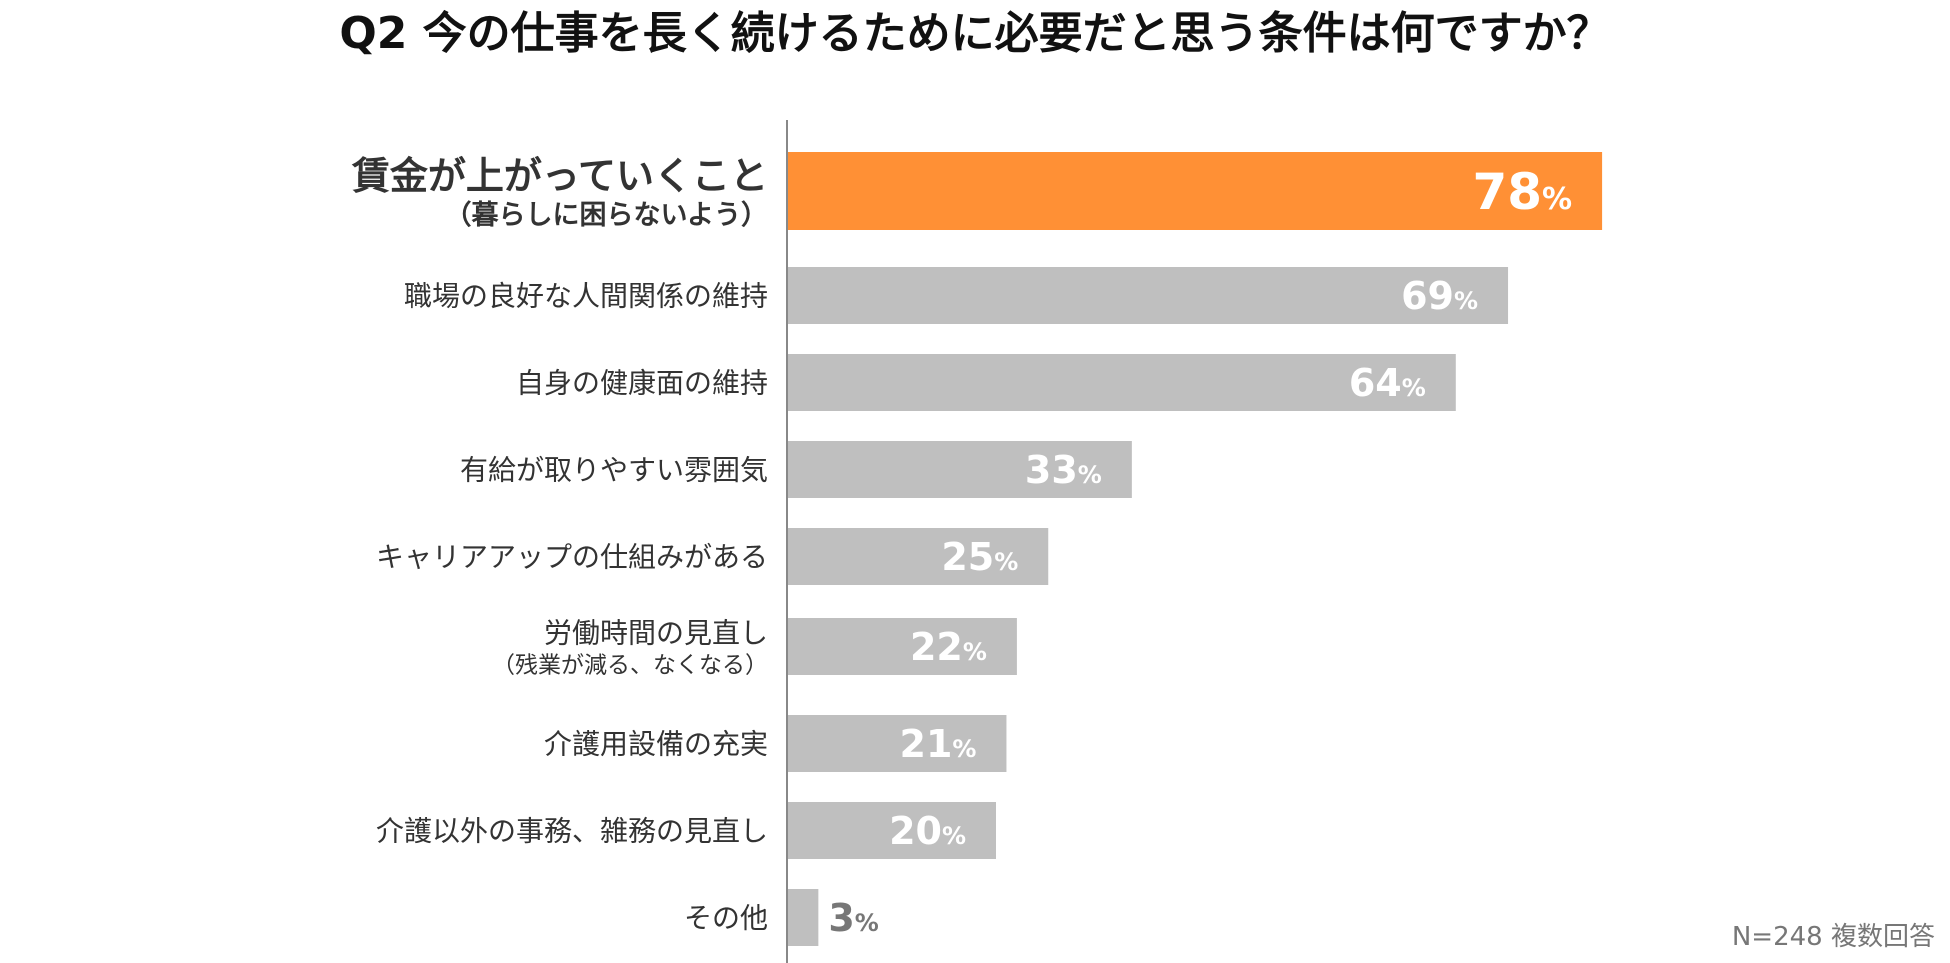 The image size is (1950, 963). Describe the element at coordinates (572, 831) in the screenshot. I see `category-label-7: 介護以外の事務、雑務の見直し` at that location.